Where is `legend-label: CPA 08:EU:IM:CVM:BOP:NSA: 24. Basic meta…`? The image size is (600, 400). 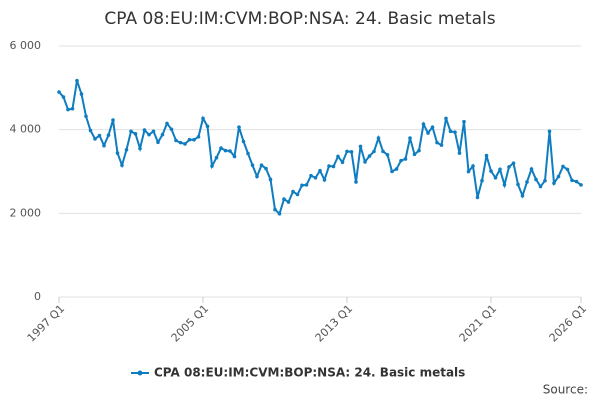
legend-label: CPA 08:EU:IM:CVM:BOP:NSA: 24. Basic meta… is located at coordinates (309, 373).